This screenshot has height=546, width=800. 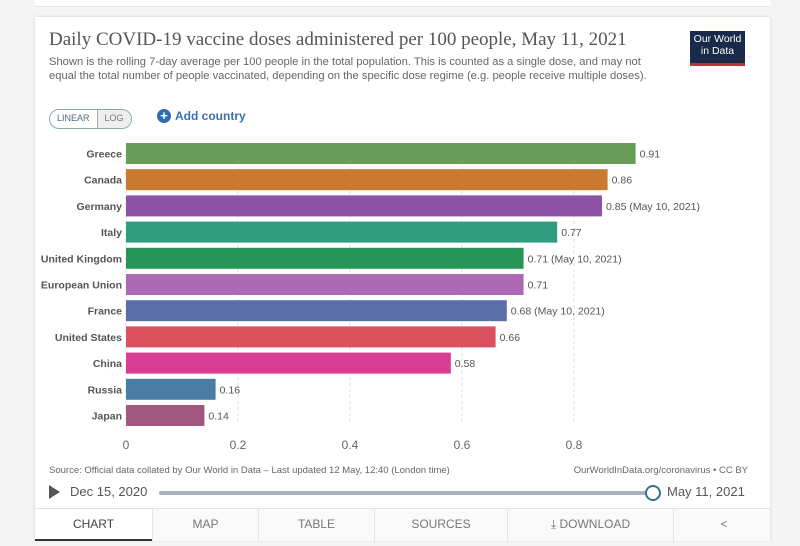 I want to click on x-tick-label: 0.2, so click(x=238, y=445).